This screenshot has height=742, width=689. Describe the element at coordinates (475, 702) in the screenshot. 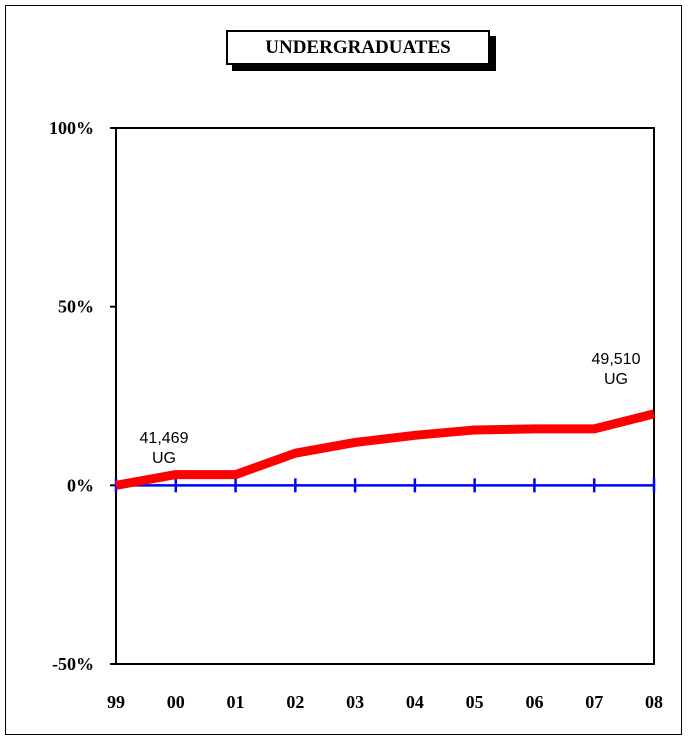

I see `x-tick-label: 05` at that location.